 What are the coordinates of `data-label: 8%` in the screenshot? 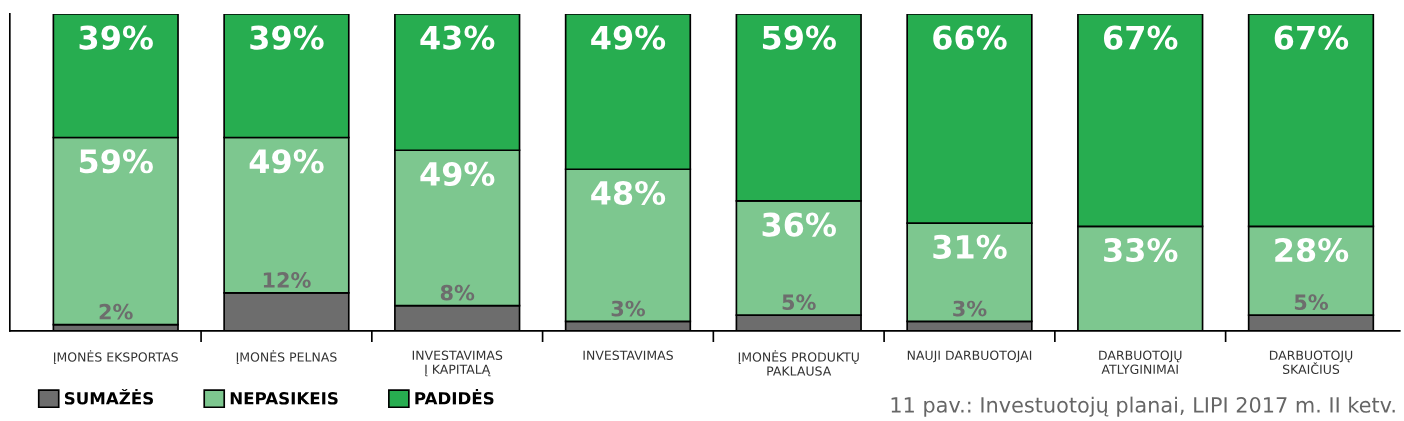 It's located at (457, 292).